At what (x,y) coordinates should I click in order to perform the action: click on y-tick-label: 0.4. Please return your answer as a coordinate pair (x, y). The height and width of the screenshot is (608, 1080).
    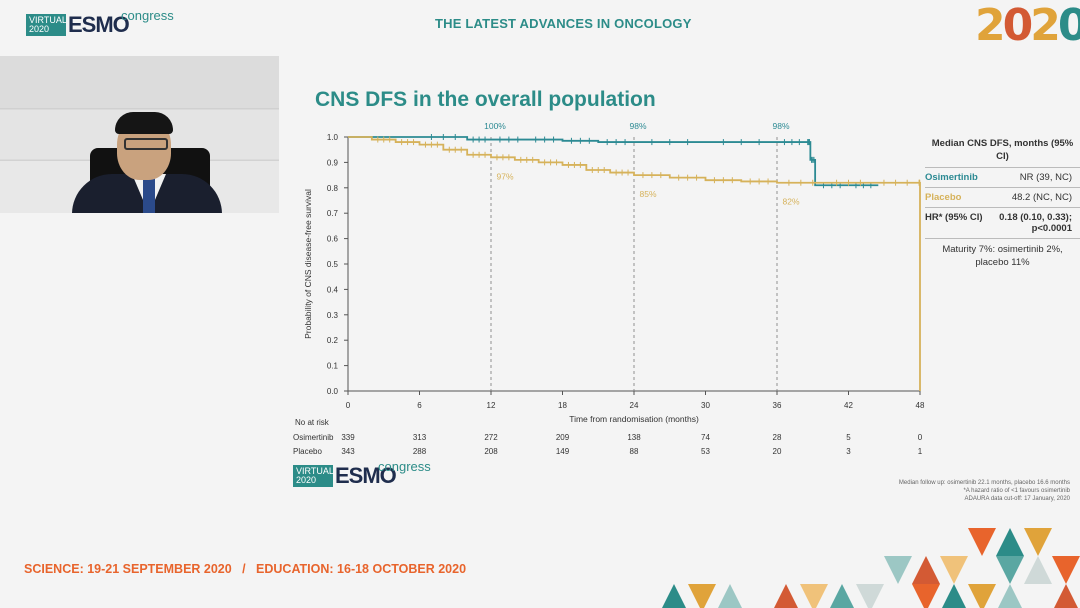
    Looking at the image, I should click on (333, 289).